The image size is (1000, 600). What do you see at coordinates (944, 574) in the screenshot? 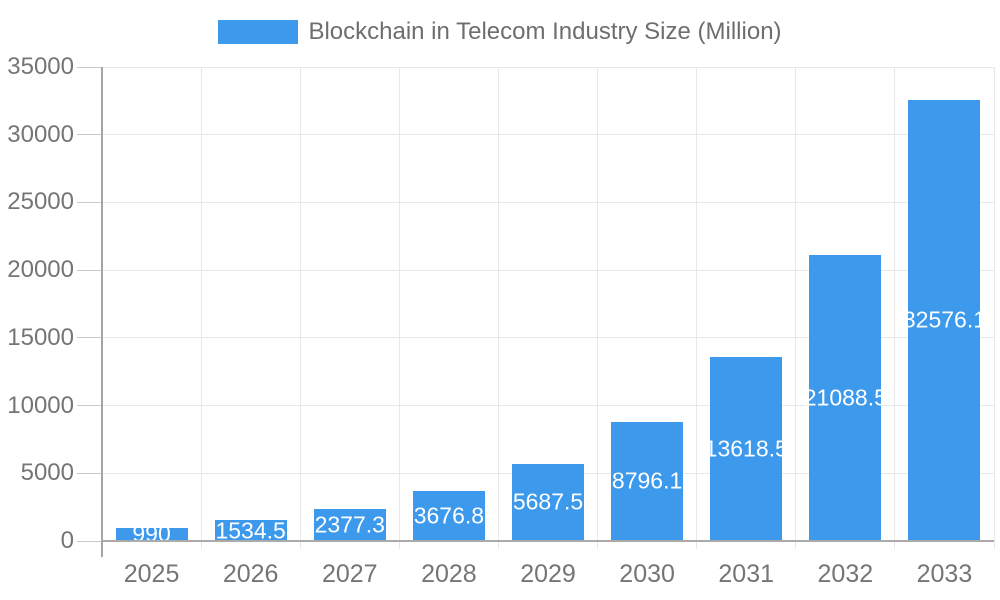
I see `x-axis-label-2033: 2033` at bounding box center [944, 574].